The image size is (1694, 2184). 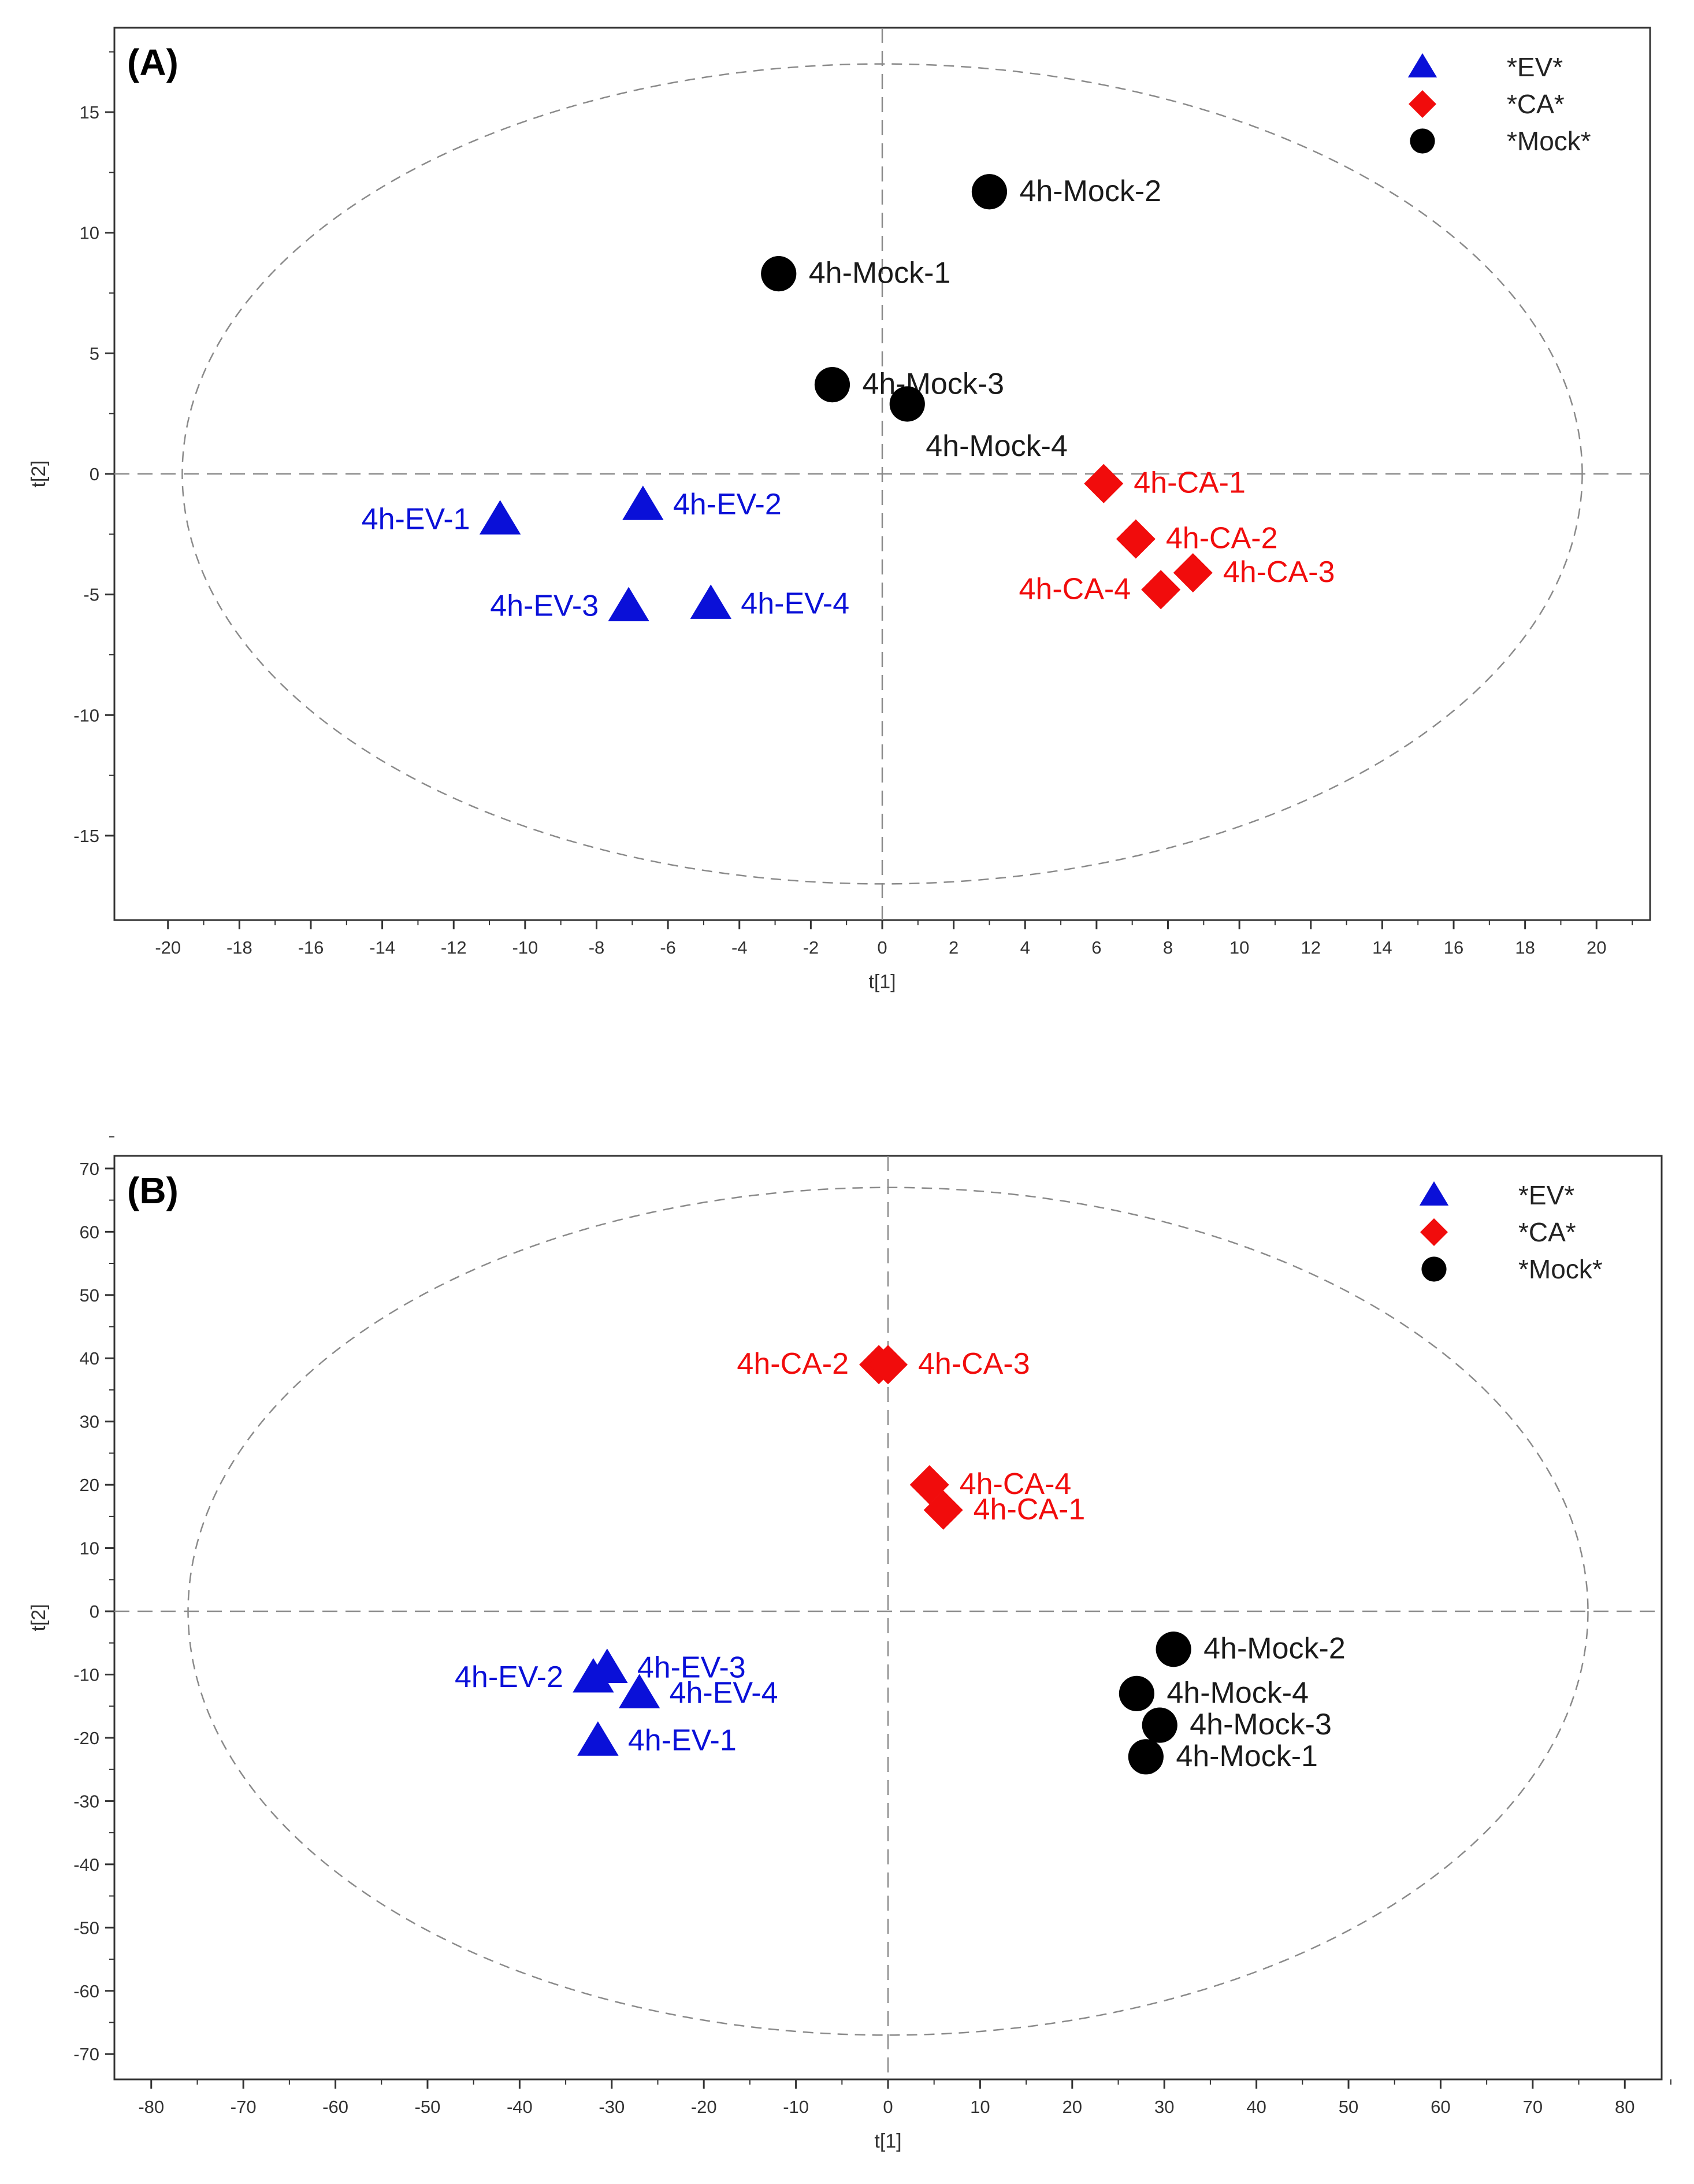 I want to click on plot-a-point-label-4h-ev-2: 4h-EV-2, so click(x=727, y=504).